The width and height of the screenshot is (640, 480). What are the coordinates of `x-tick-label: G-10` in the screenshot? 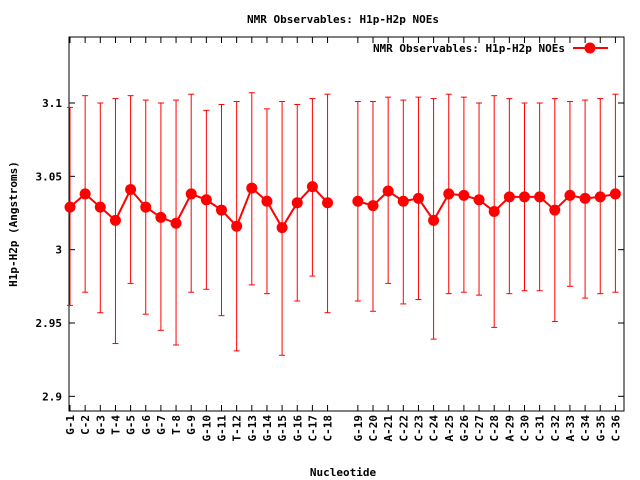 It's located at (206, 428).